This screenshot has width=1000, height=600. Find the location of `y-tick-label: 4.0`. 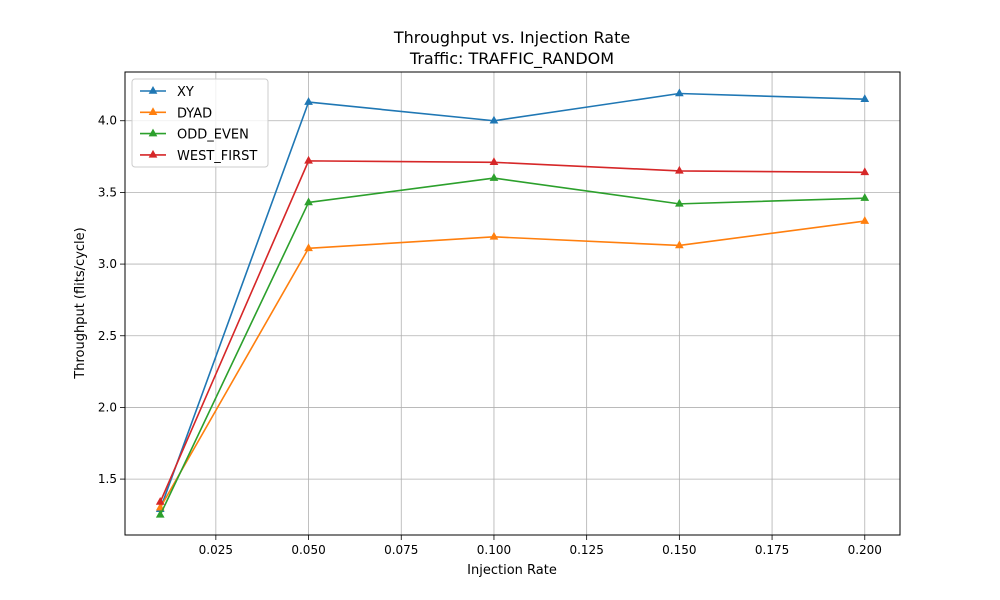

y-tick-label: 4.0 is located at coordinates (107, 121).